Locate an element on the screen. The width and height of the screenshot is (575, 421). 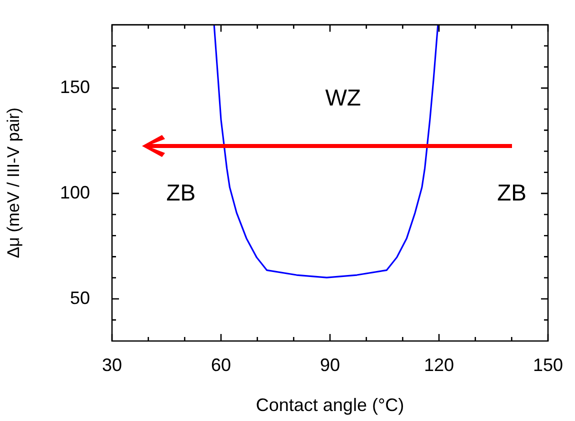
x-axis-title: Contact angle (°C) is located at coordinates (330, 405).